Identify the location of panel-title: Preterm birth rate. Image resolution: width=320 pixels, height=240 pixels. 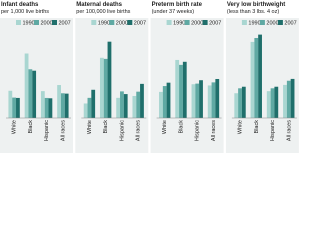
(177, 5).